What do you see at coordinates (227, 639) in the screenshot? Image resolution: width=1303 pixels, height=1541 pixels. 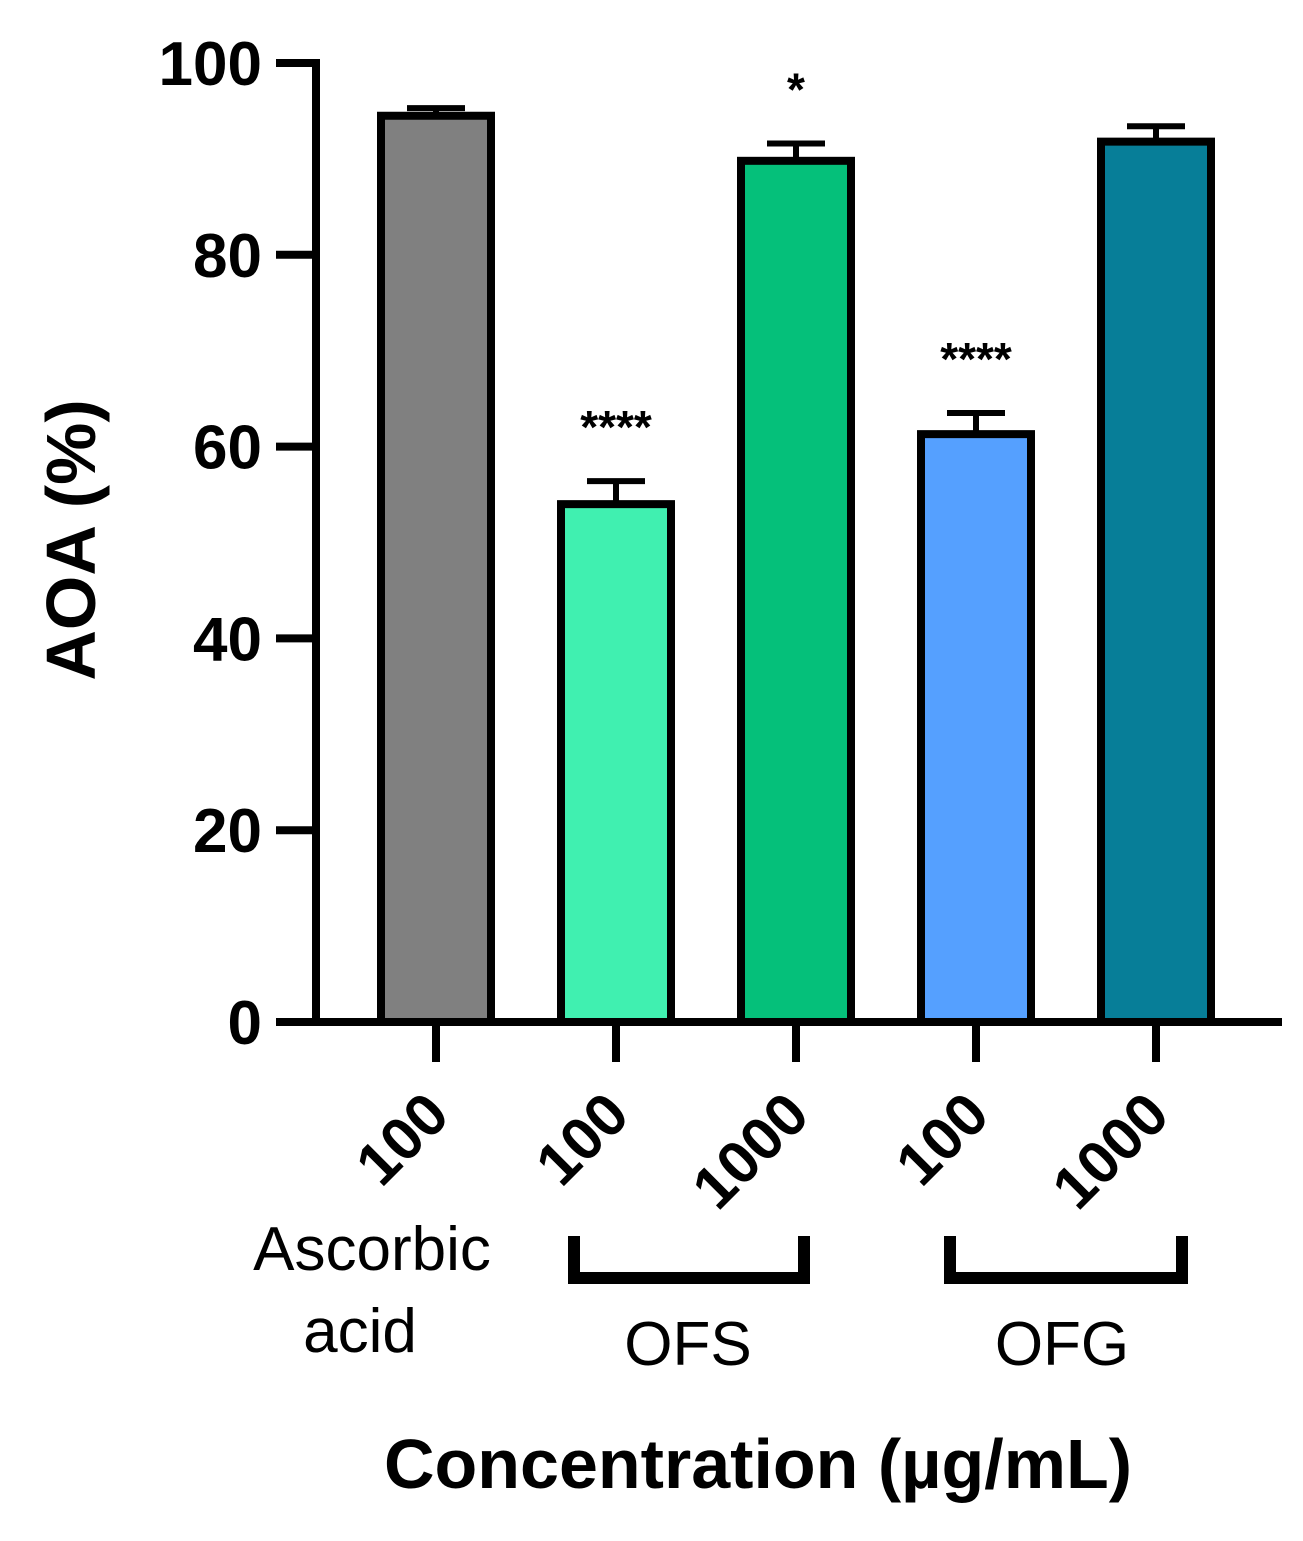 I see `y-tick-label-40: 40` at bounding box center [227, 639].